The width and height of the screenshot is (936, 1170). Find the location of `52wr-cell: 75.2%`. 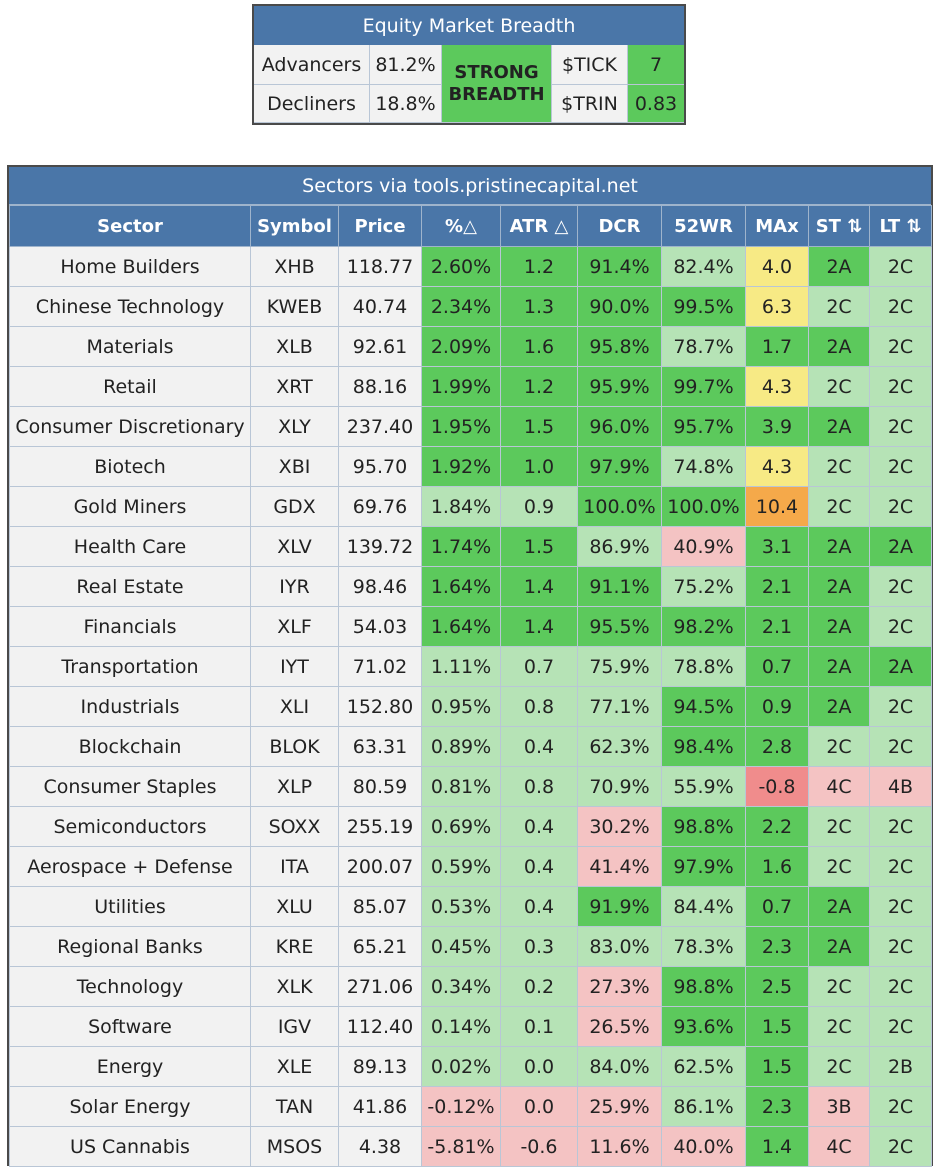

52wr-cell: 75.2% is located at coordinates (703, 586).